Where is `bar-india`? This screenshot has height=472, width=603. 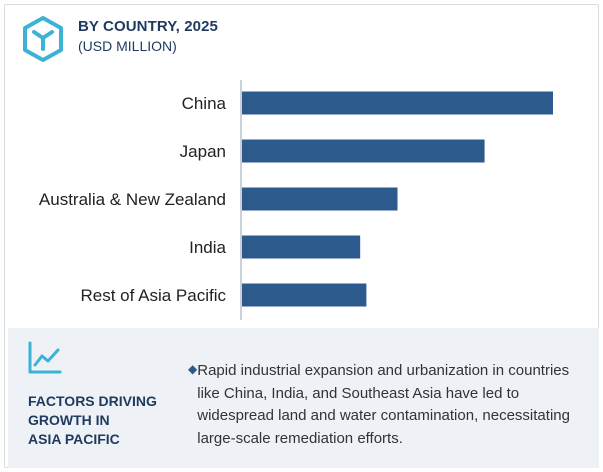 bar-india is located at coordinates (301, 247).